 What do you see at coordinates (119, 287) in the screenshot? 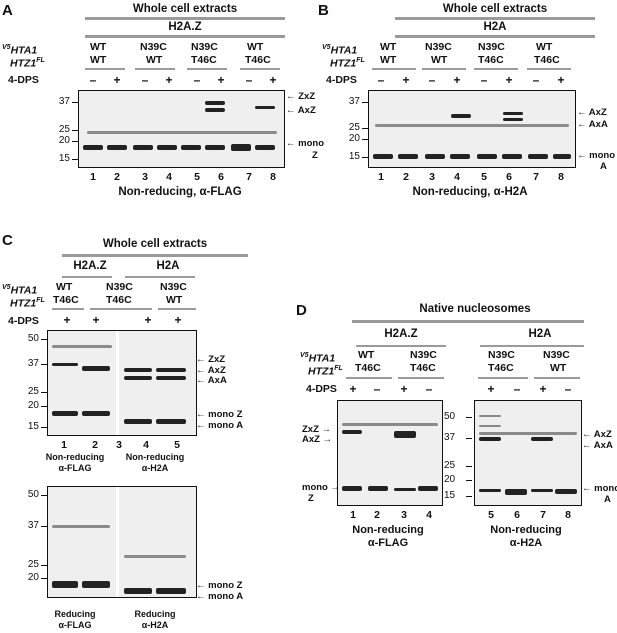
I see `panel-c-strain-top: N39C` at bounding box center [119, 287].